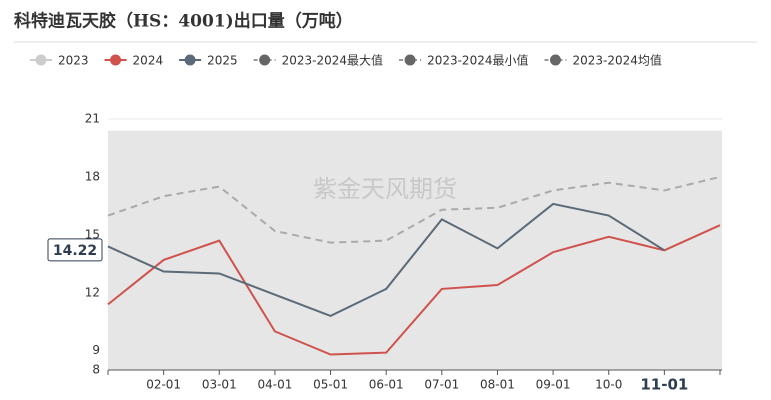 This screenshot has height=400, width=771. Describe the element at coordinates (92, 292) in the screenshot. I see `y-tick-label: 12` at that location.